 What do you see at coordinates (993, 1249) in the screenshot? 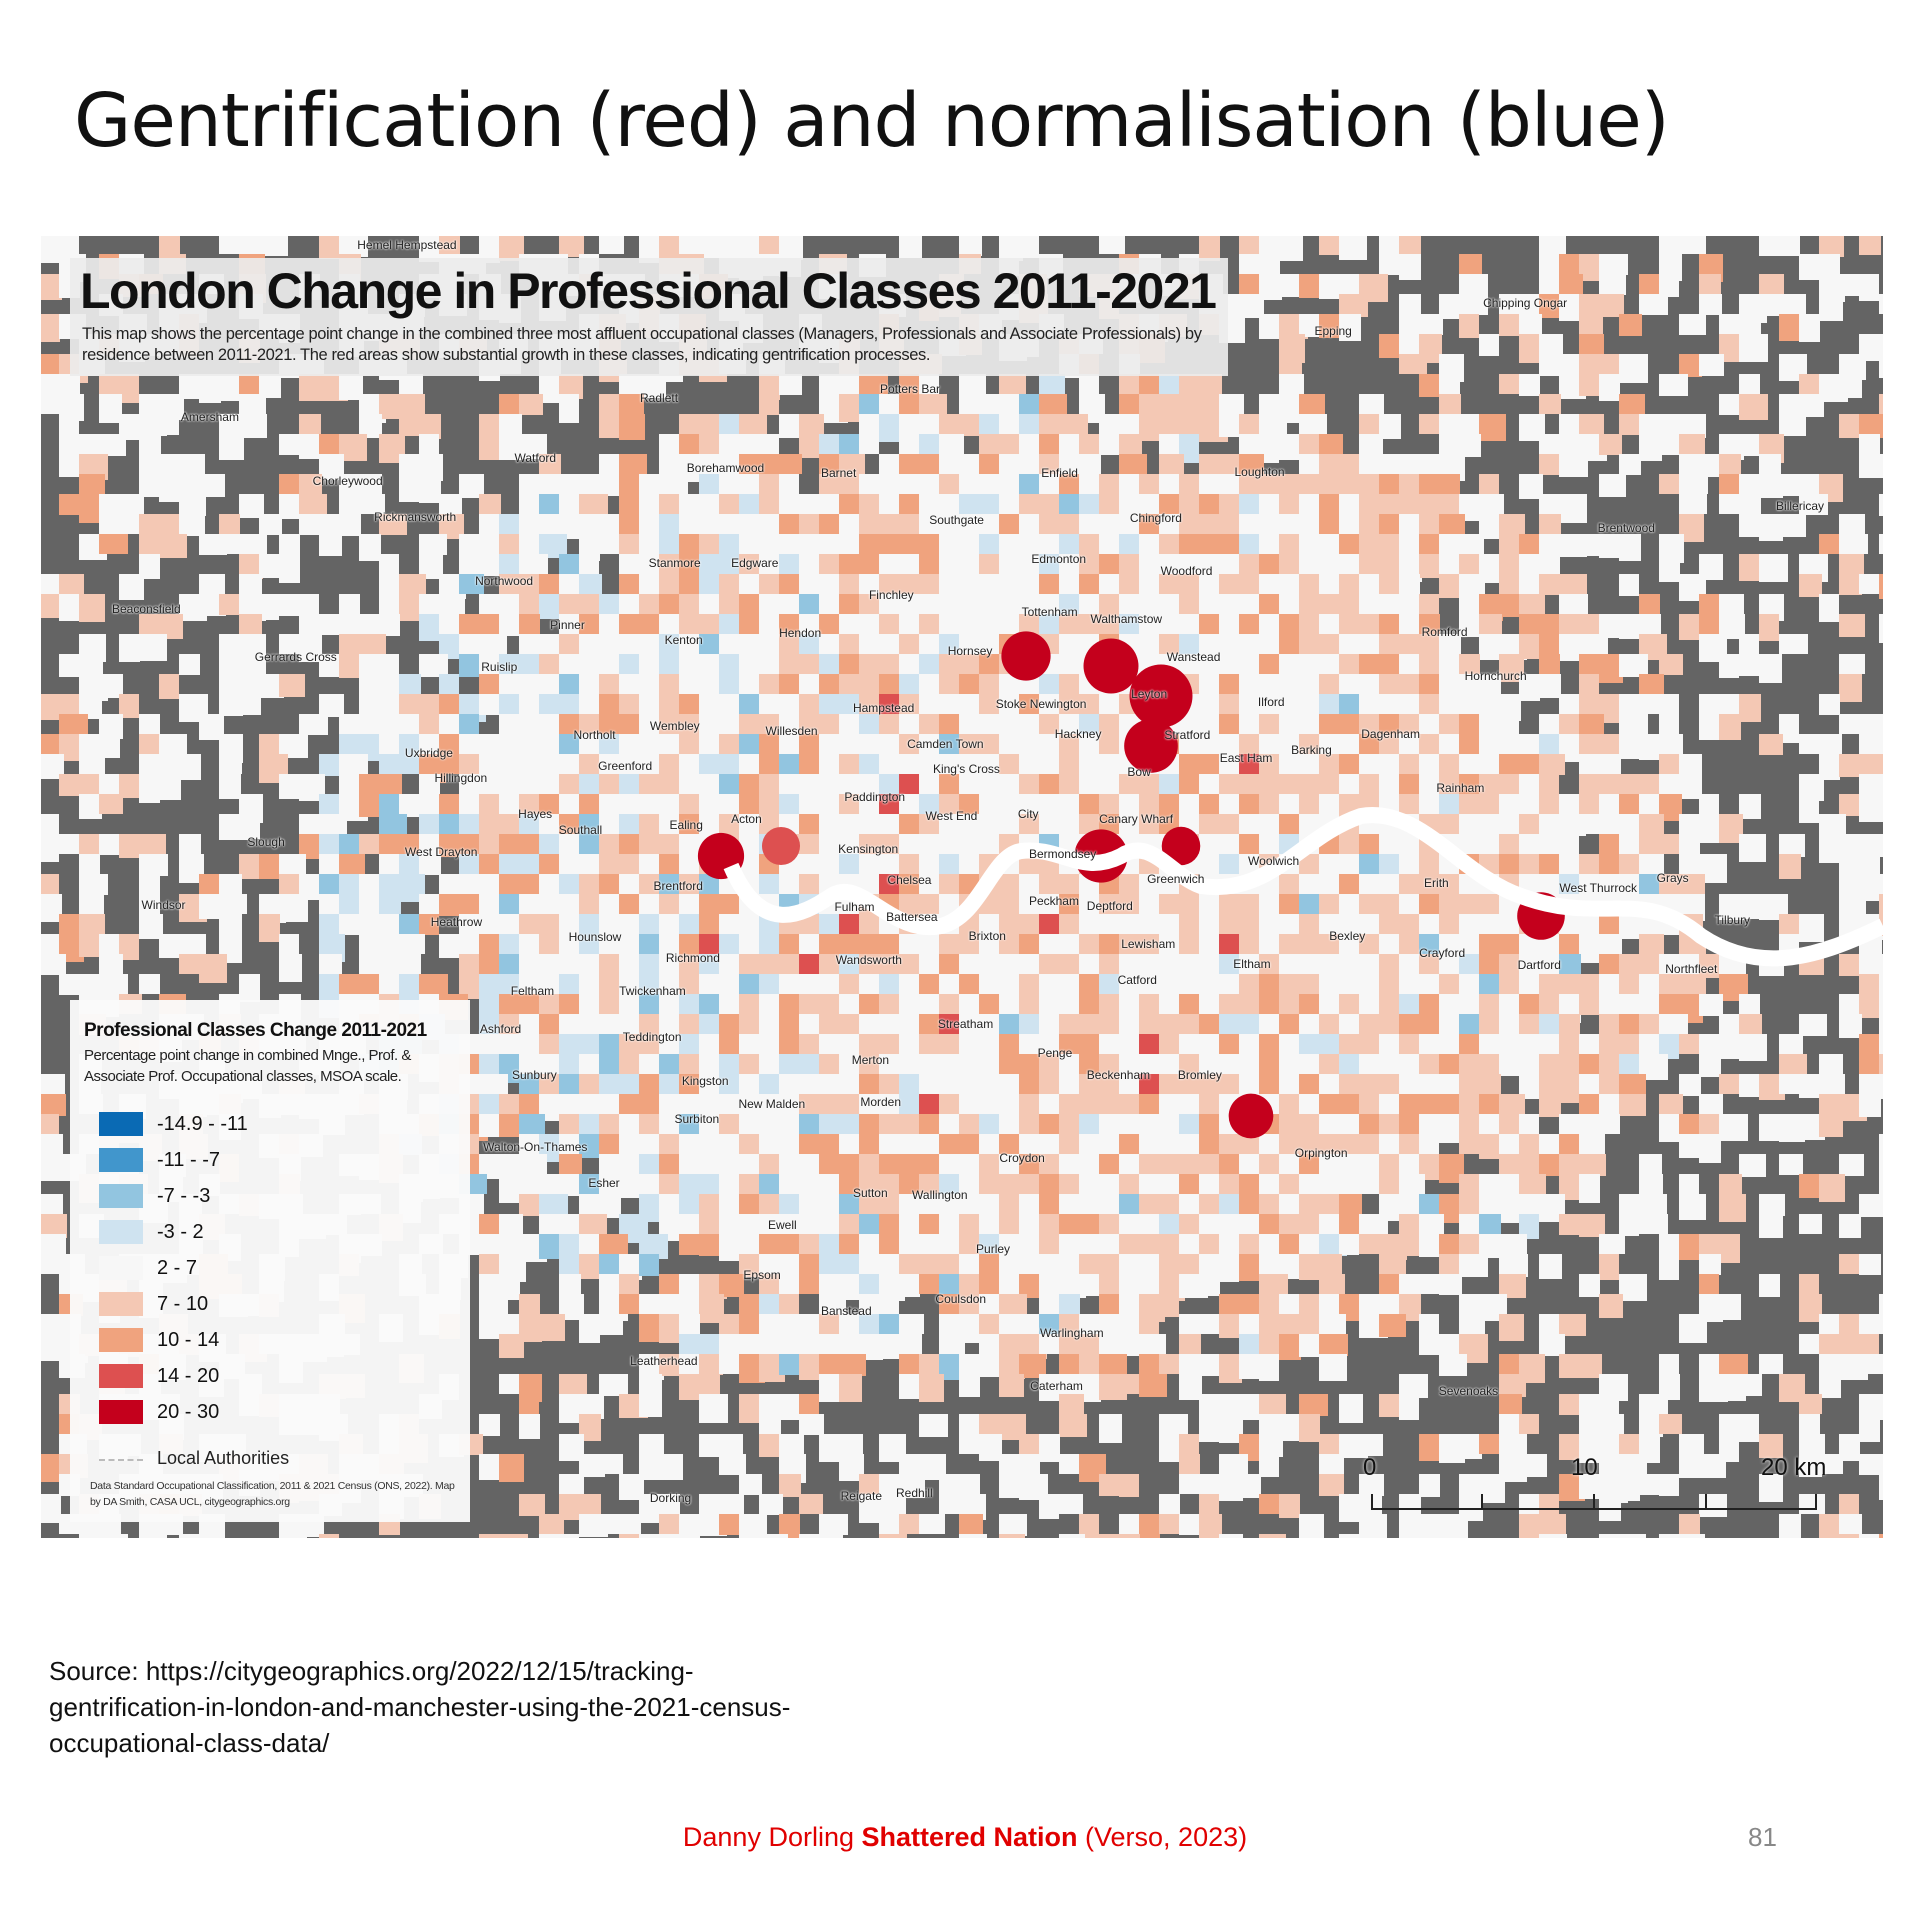
I see `place-label: Purley` at bounding box center [993, 1249].